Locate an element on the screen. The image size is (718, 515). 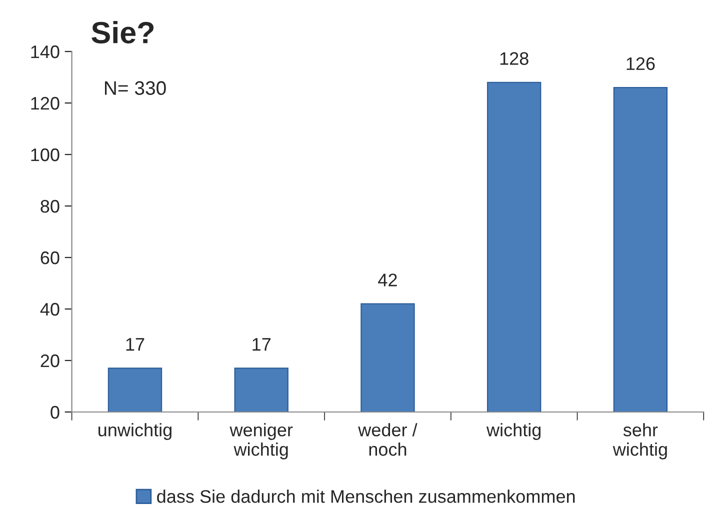
annotation: N= 330 is located at coordinates (135, 88).